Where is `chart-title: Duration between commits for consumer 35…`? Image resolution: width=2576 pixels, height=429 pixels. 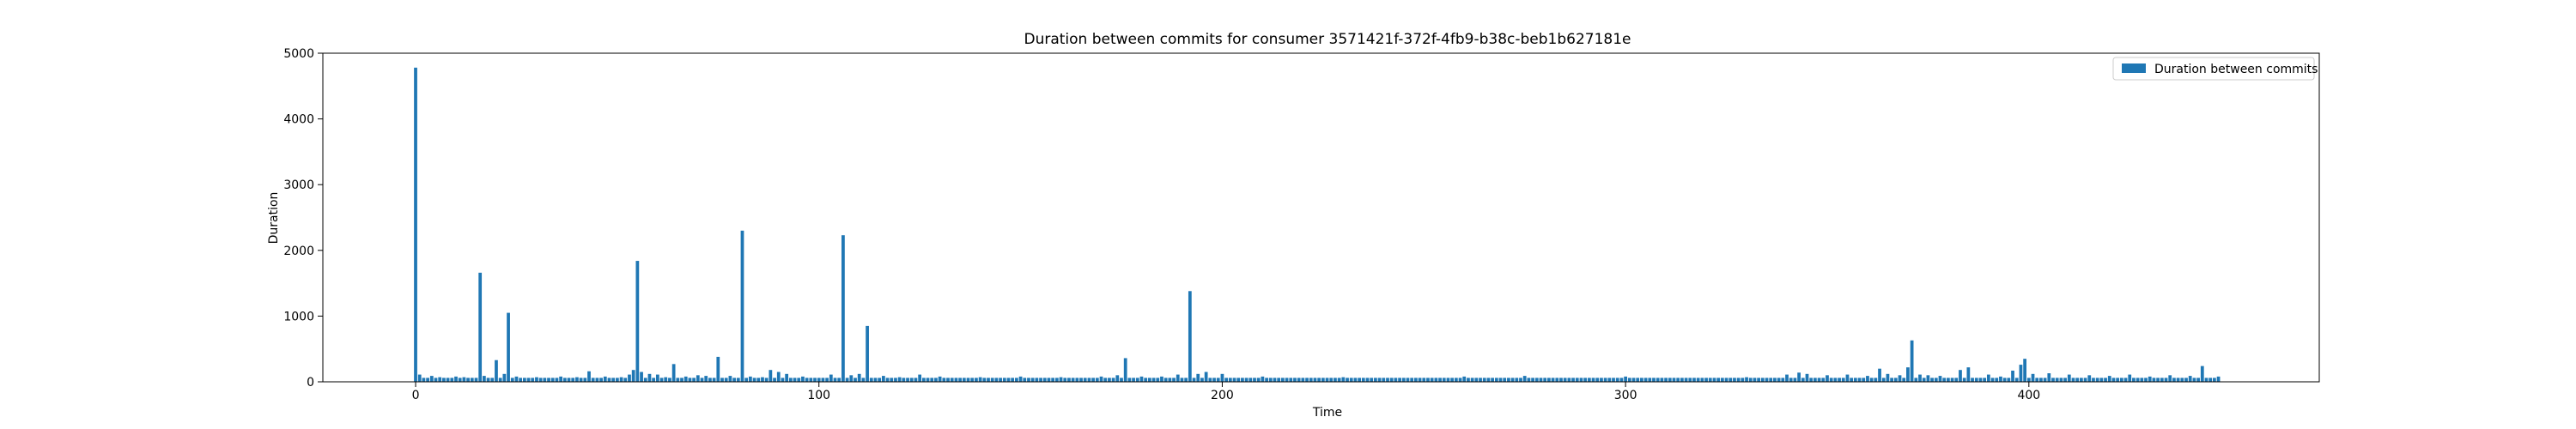
chart-title: Duration between commits for consumer 35… is located at coordinates (1327, 39).